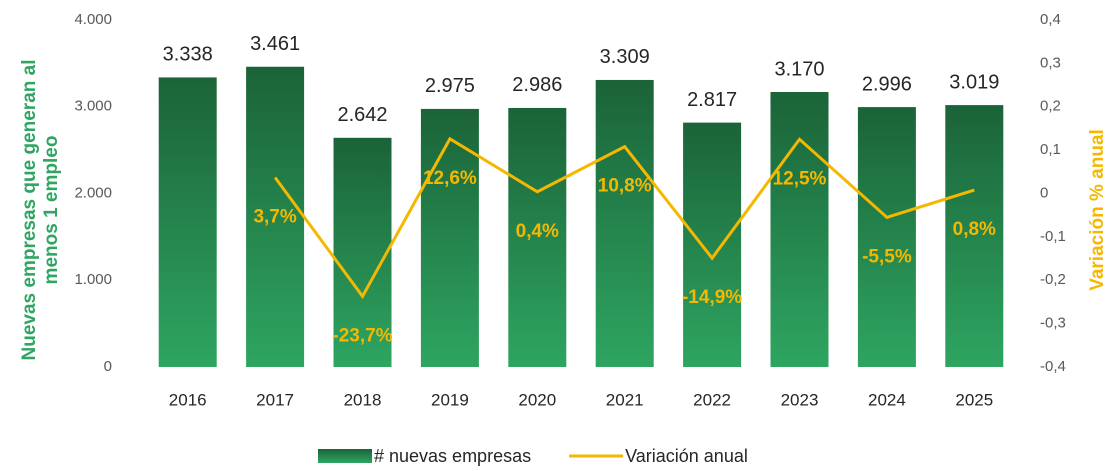 The width and height of the screenshot is (1110, 471). I want to click on y-axis-title-line: Nuevas empresas que generan al, so click(29, 210).